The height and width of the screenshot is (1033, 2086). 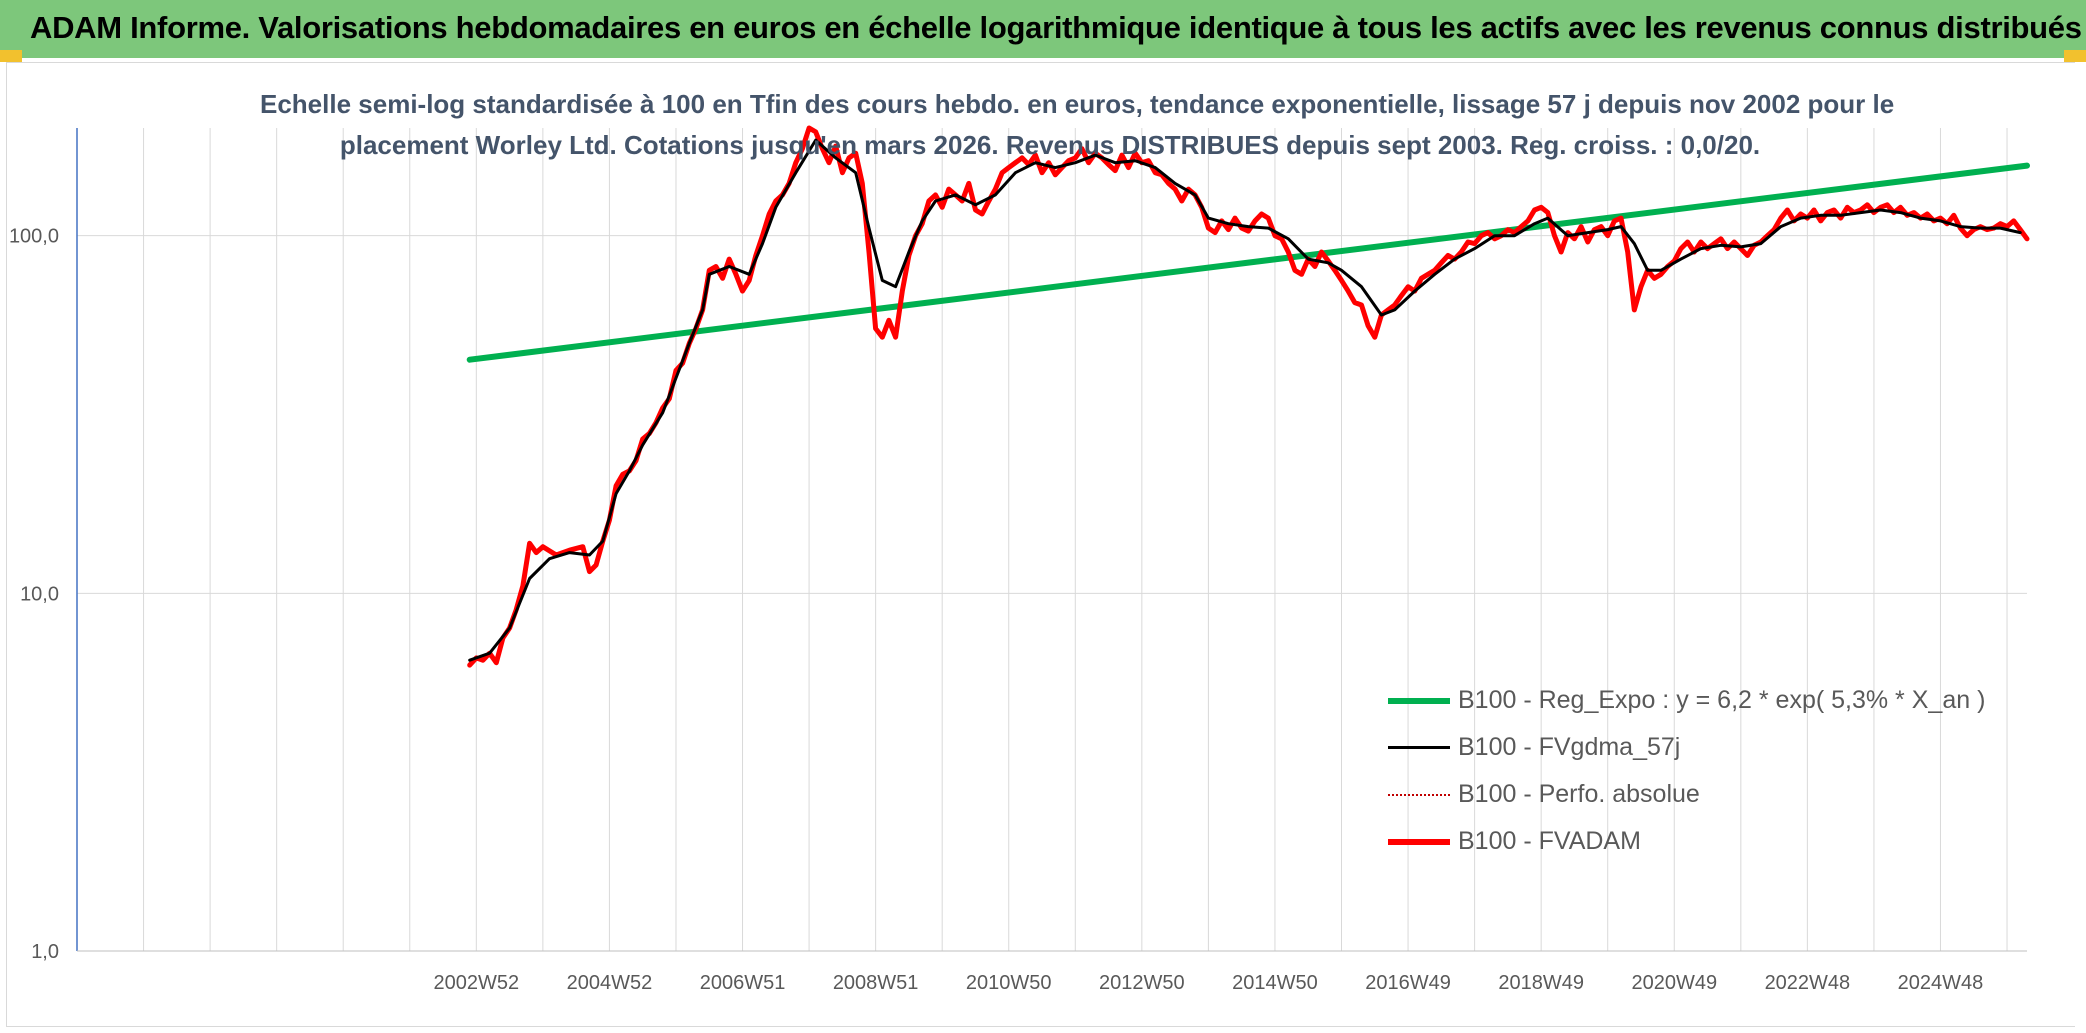 I want to click on y-tick-label: 10,0, so click(x=39, y=594).